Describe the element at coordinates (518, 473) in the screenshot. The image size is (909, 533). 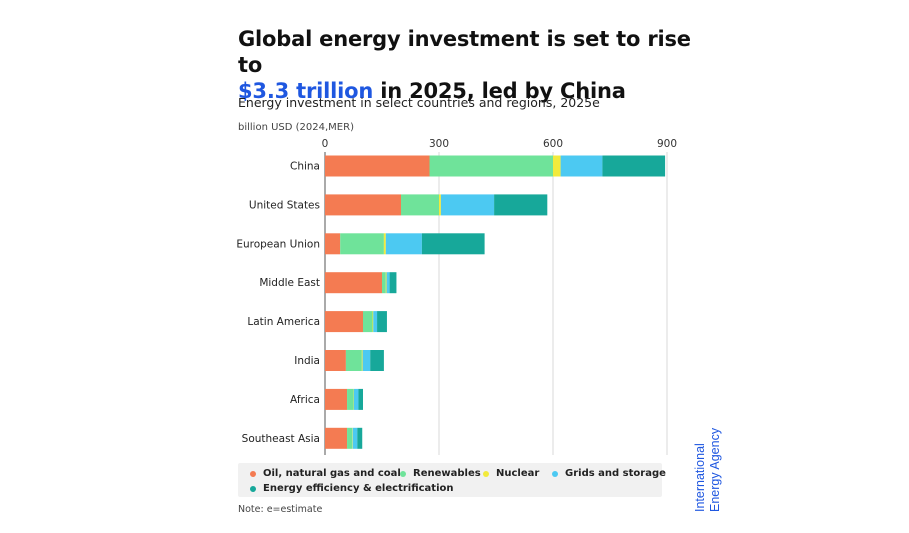
I see `legend-label-nuclear: Nuclear` at that location.